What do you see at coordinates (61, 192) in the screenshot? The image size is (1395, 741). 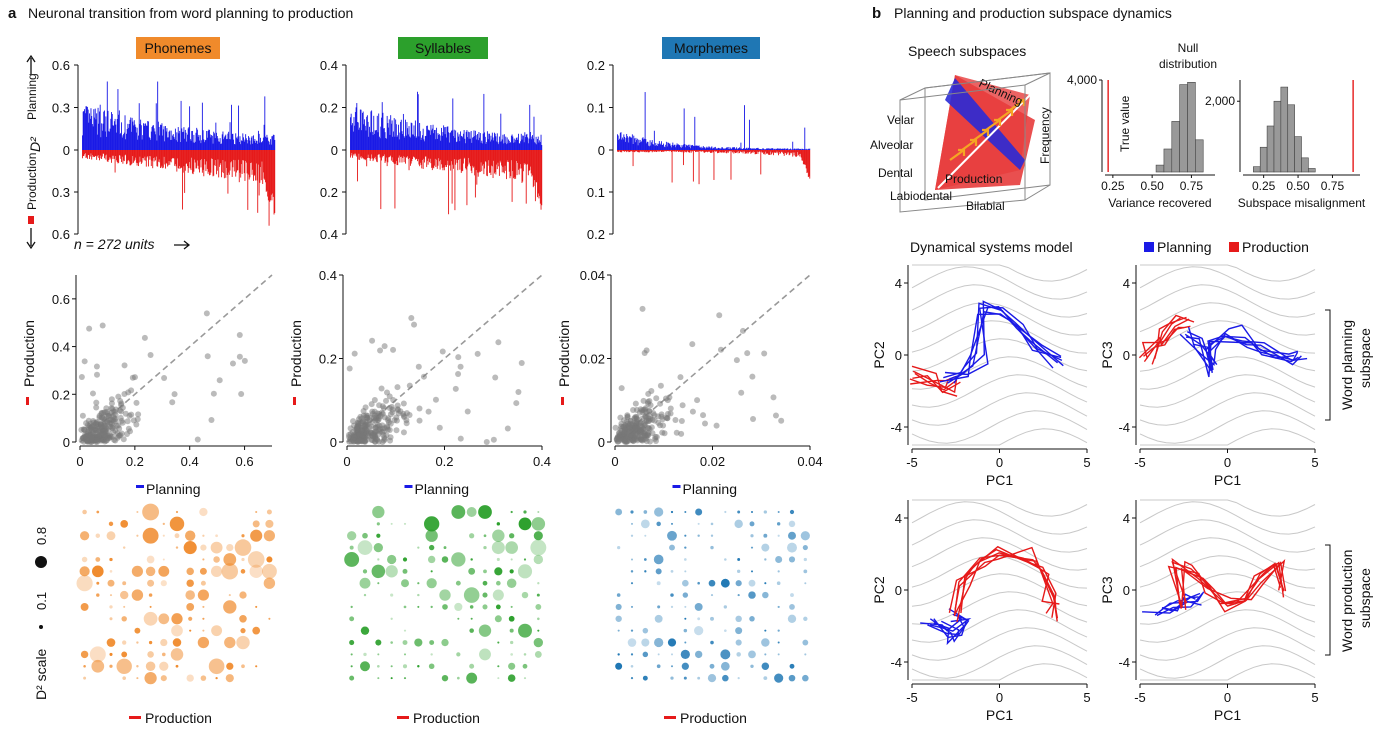 I see `y-tick-label: 0.3` at bounding box center [61, 192].